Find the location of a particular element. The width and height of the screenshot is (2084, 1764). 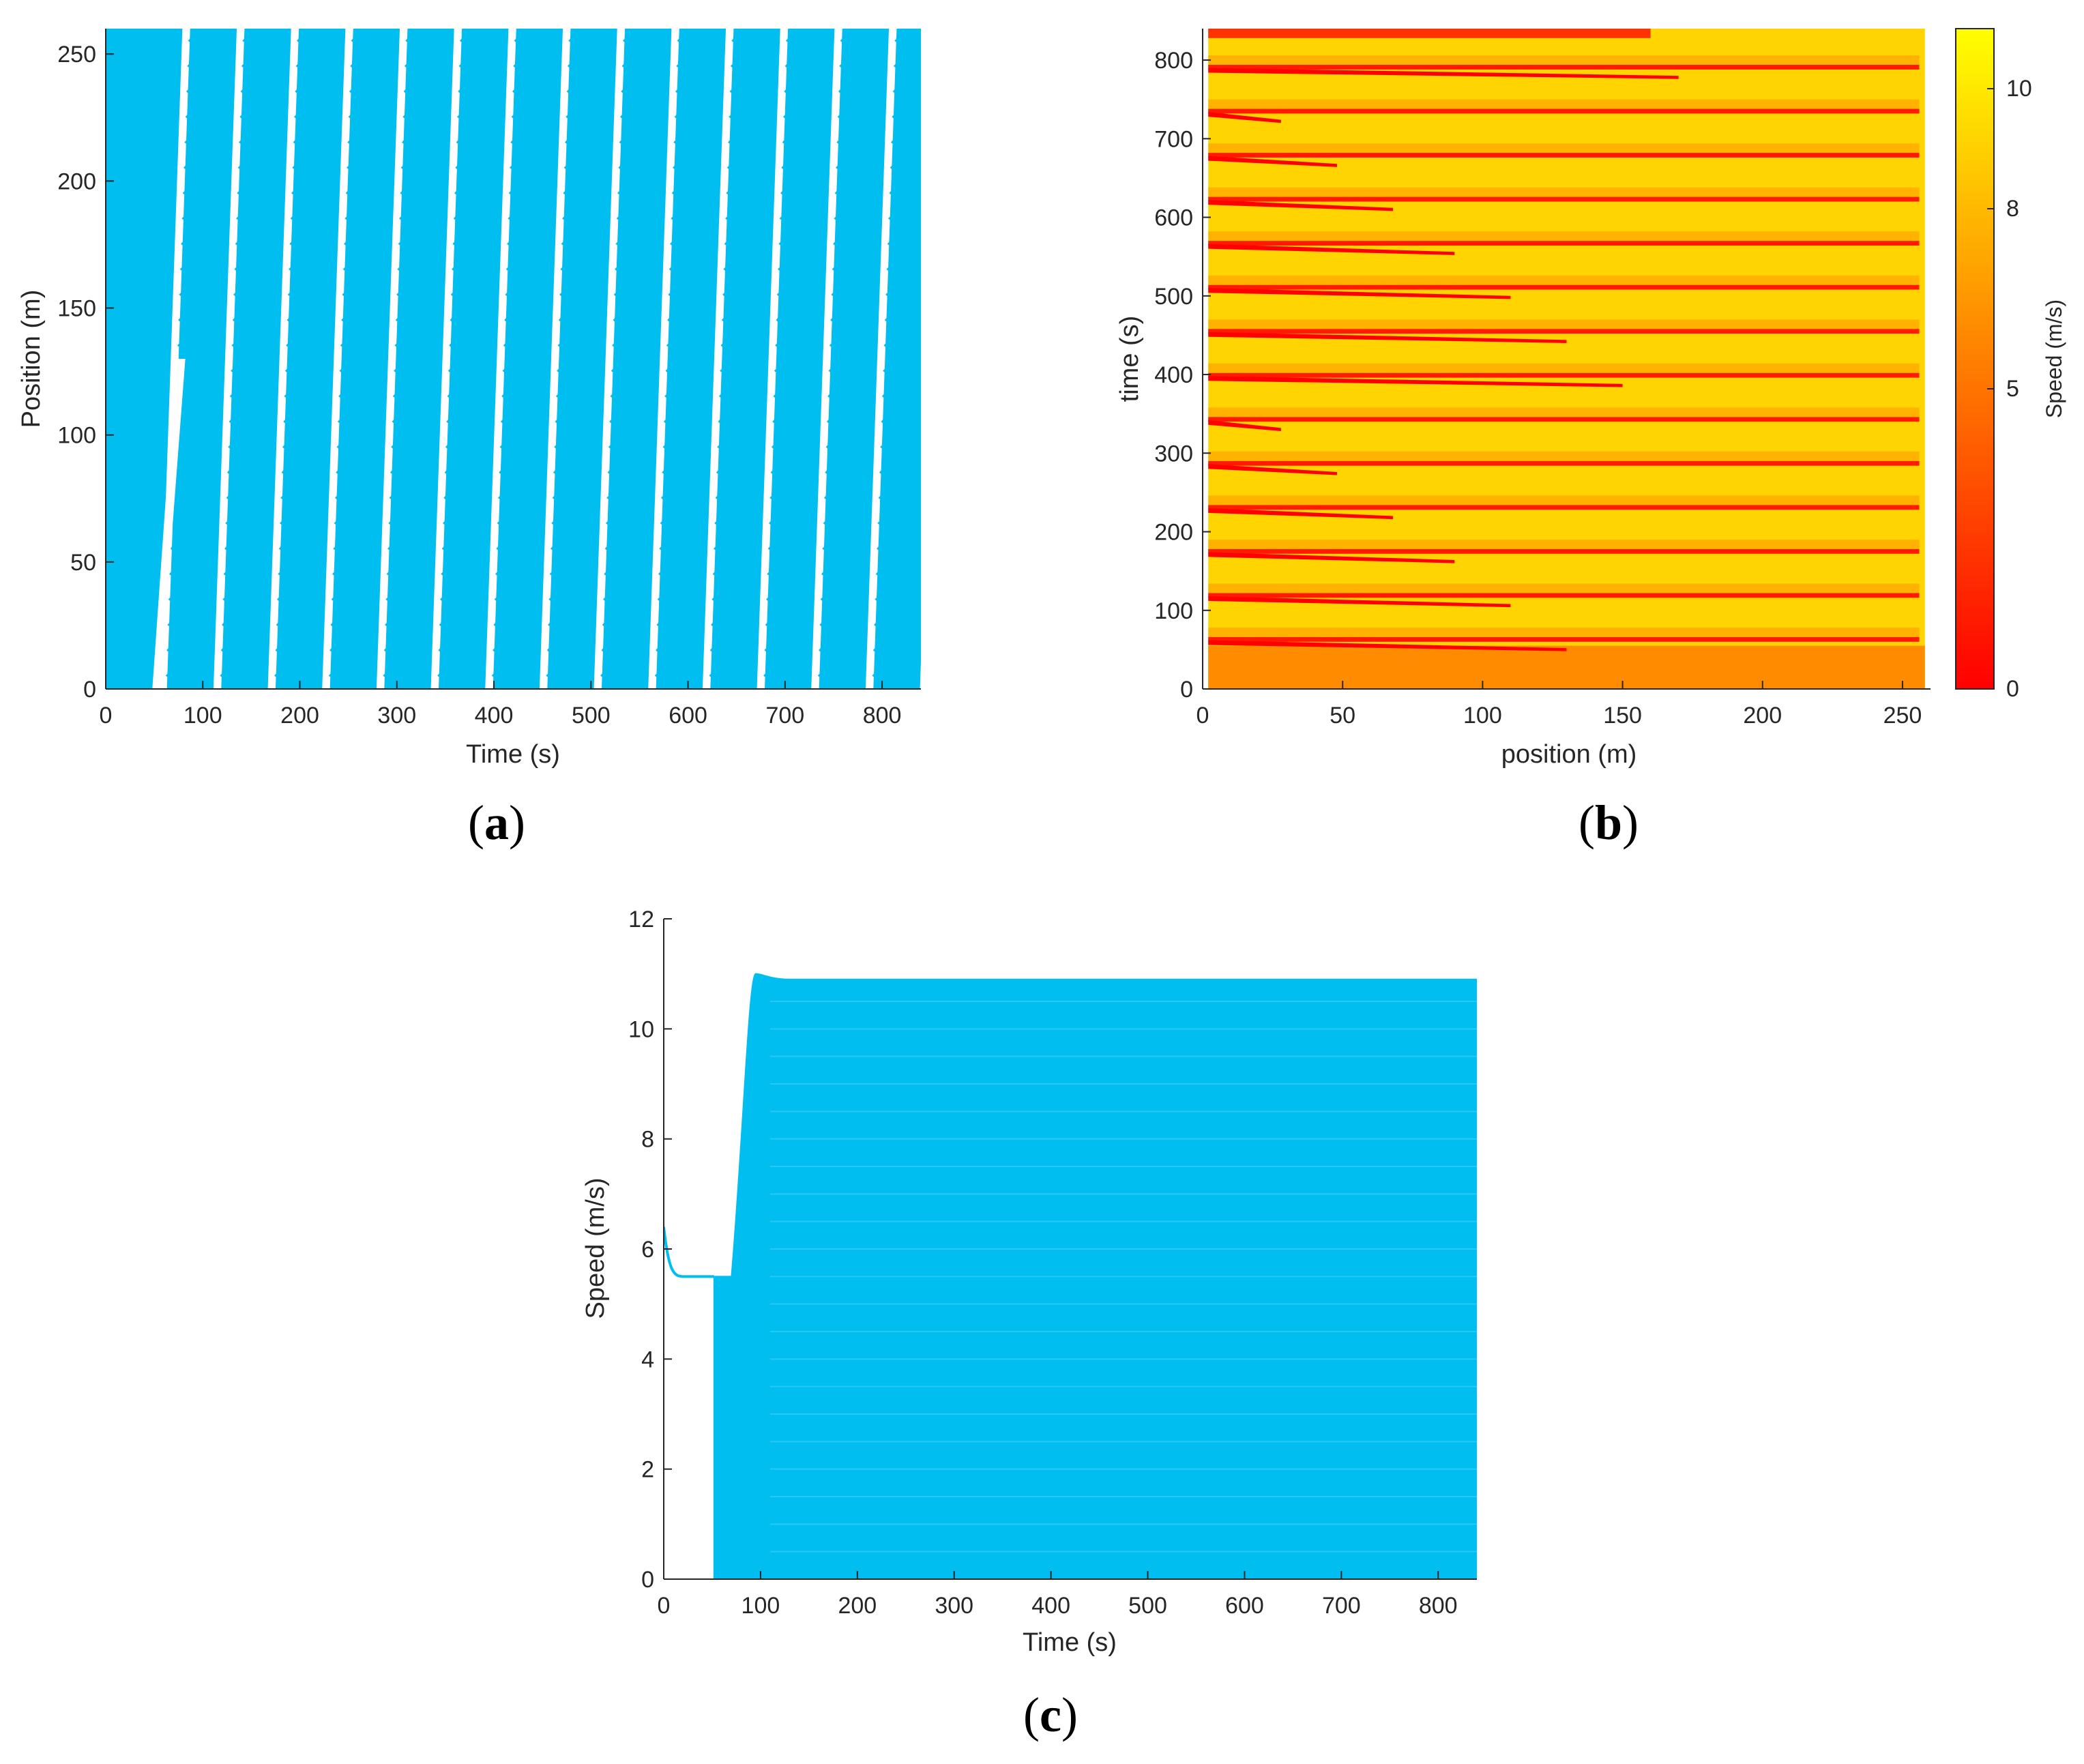

svg-text: (c) is located at coordinates (1051, 1715).